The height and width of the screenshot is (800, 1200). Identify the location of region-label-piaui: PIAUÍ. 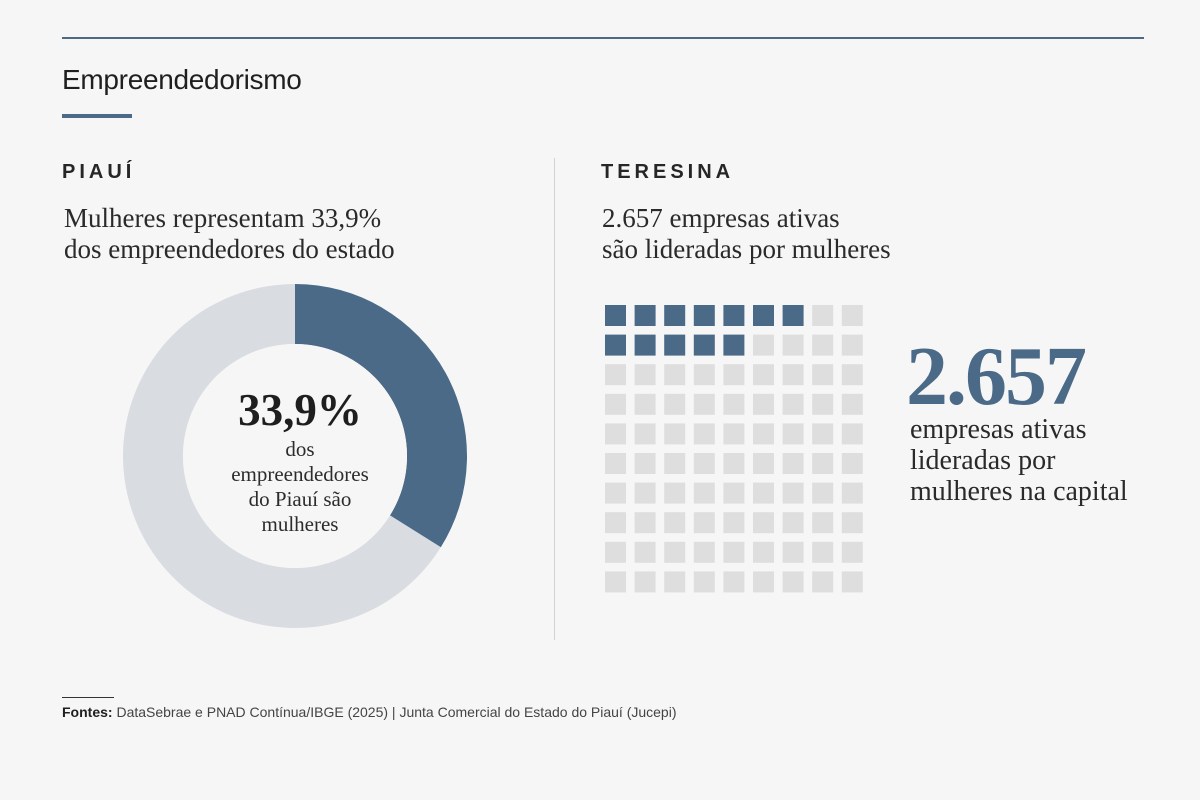
(99, 172).